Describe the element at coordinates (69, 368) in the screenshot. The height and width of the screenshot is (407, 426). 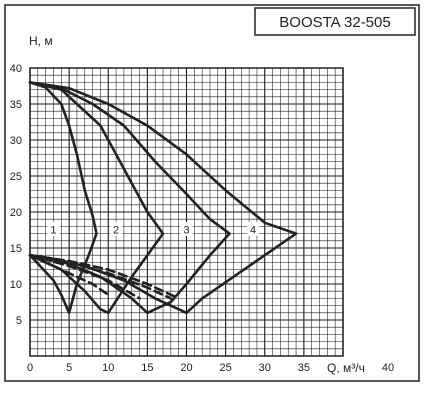
I see `x-tick-label: 5` at that location.